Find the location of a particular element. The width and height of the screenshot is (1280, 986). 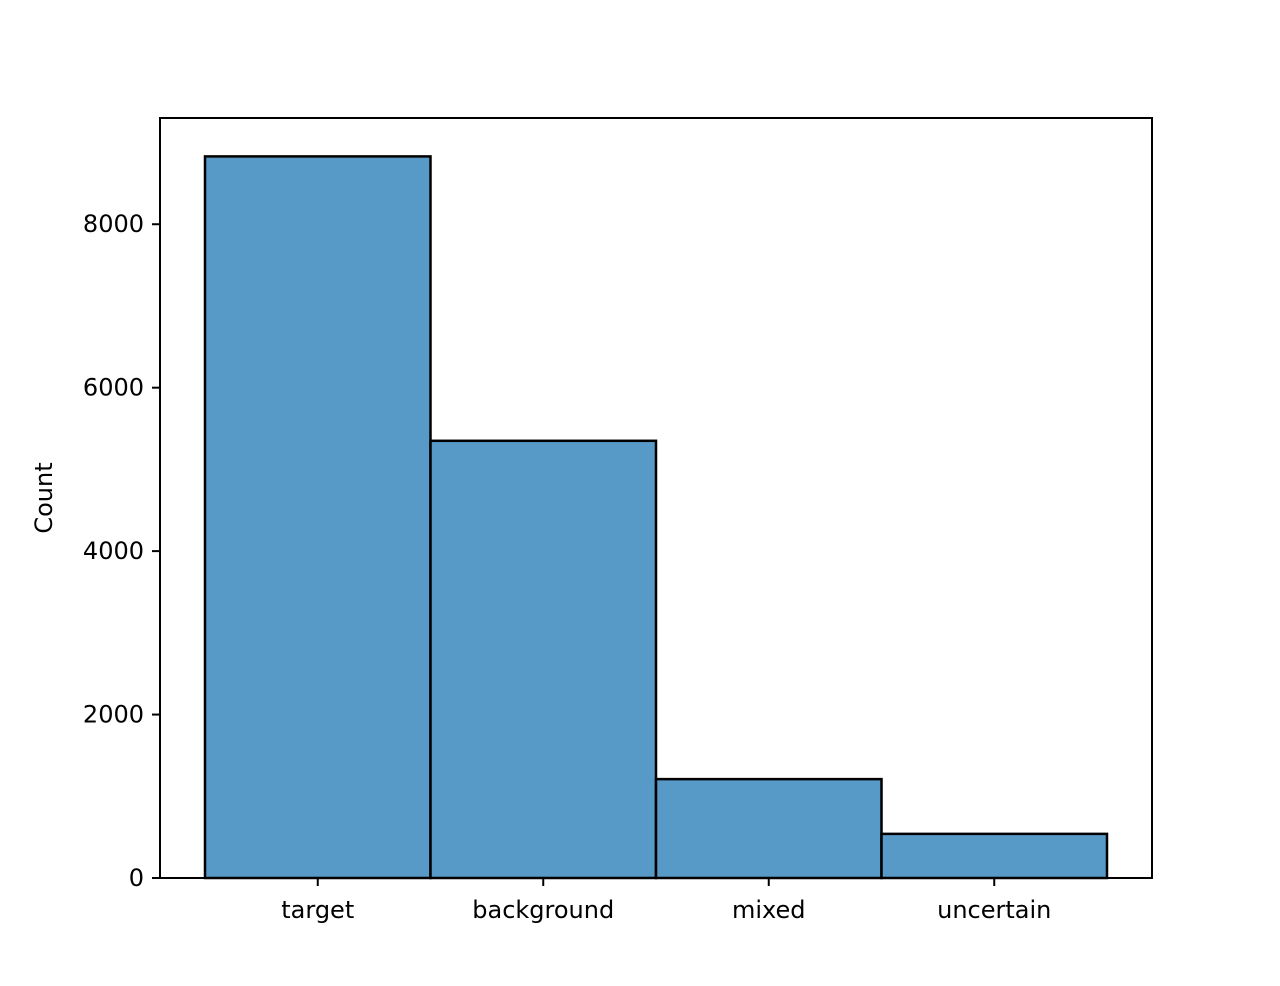

x-tick-label: uncertain is located at coordinates (994, 910).